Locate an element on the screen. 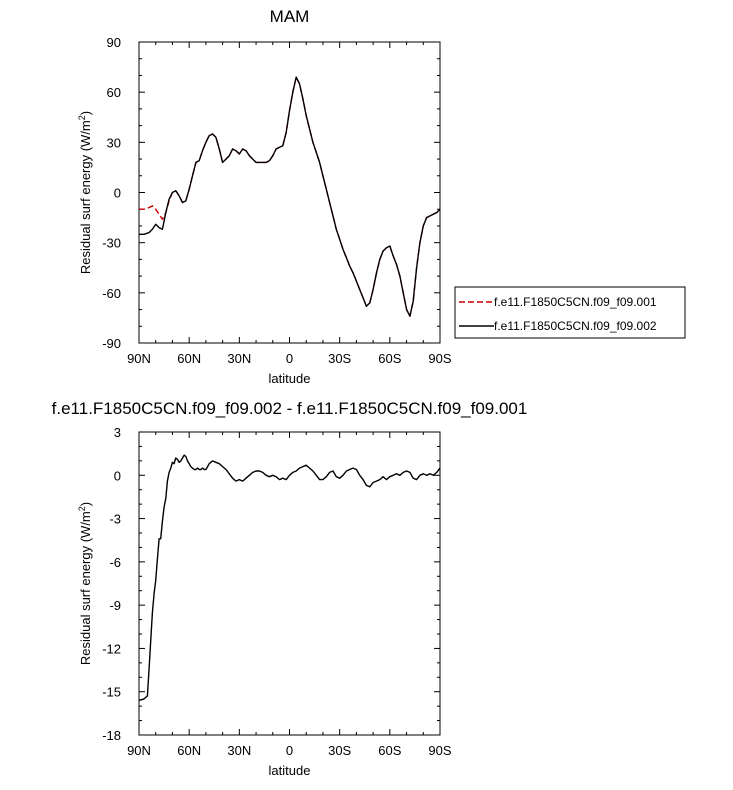  y-tick-label: 3 is located at coordinates (117, 432).